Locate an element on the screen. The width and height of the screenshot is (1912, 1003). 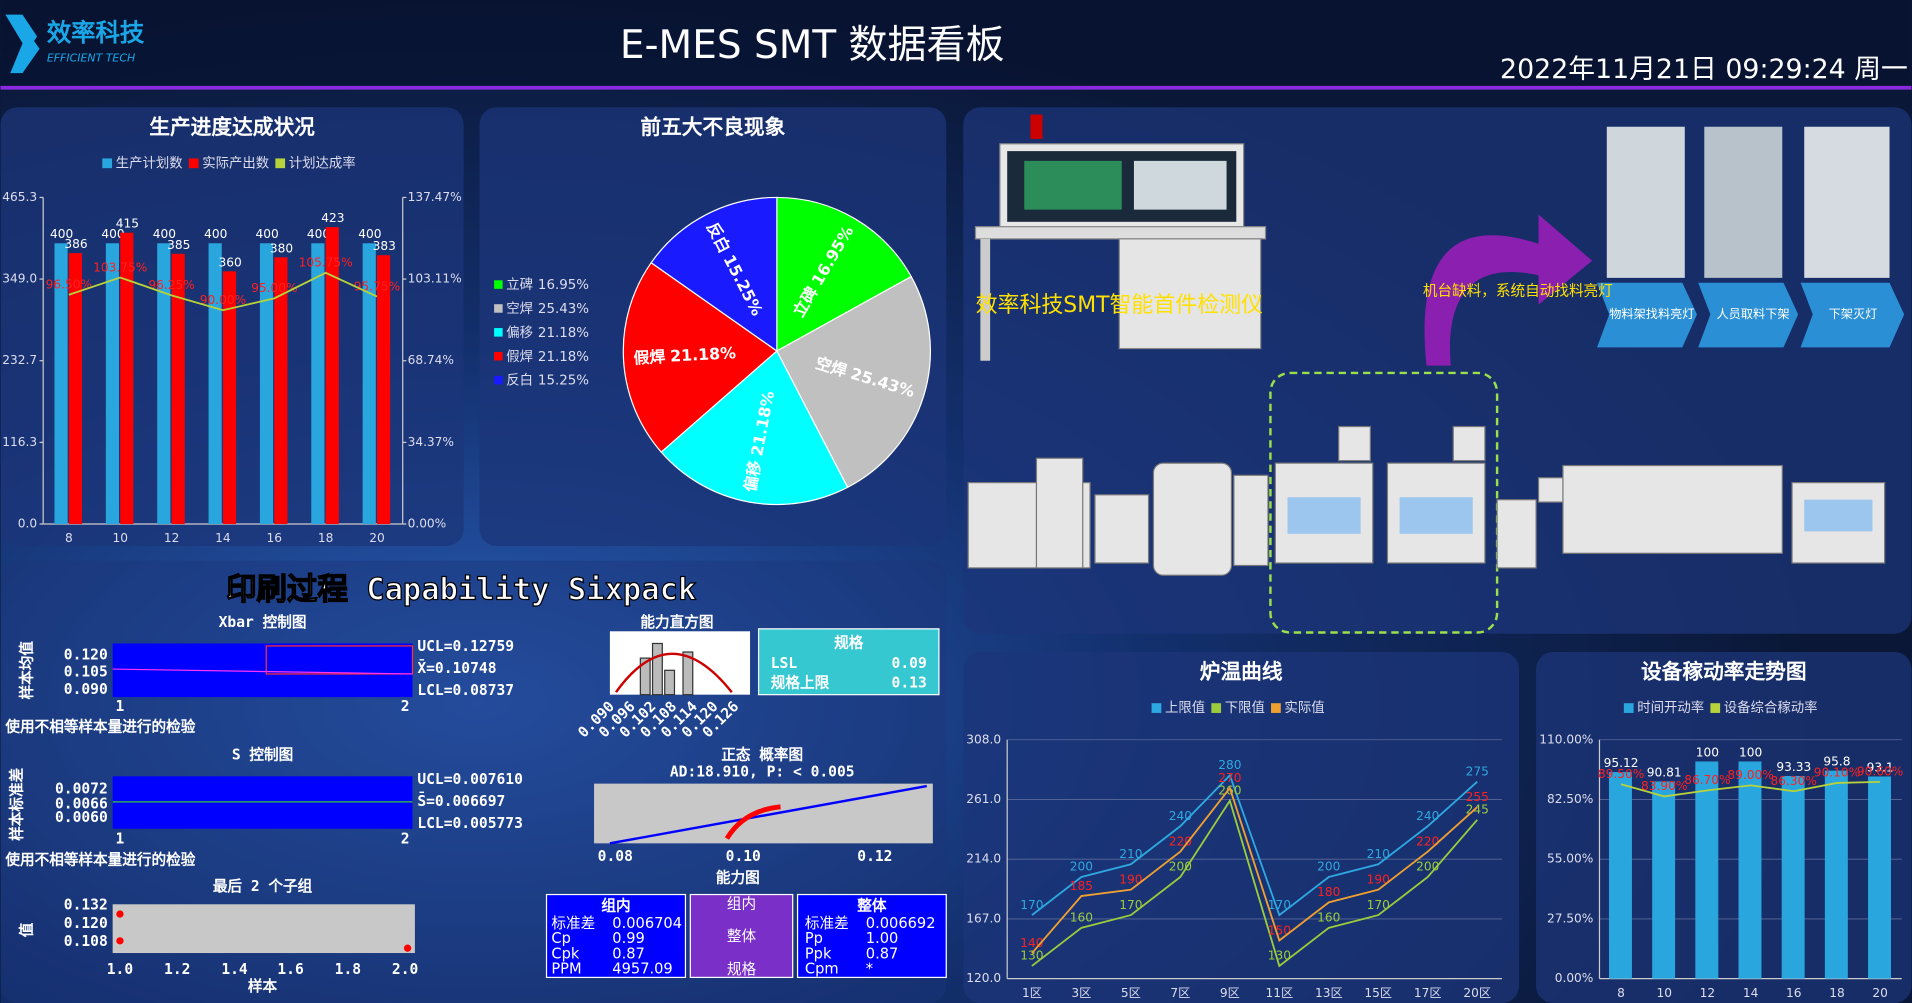
tick-label: 0.0072 is located at coordinates (81, 789).